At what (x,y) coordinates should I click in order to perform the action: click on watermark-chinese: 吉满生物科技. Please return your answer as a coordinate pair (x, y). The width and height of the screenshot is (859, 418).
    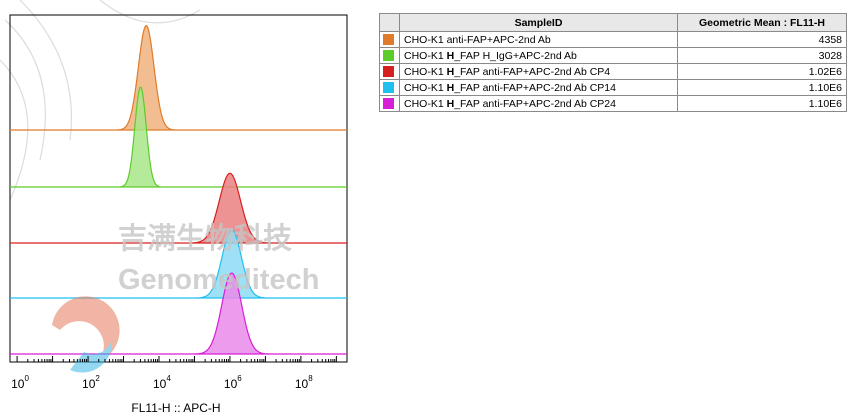
    Looking at the image, I should click on (205, 238).